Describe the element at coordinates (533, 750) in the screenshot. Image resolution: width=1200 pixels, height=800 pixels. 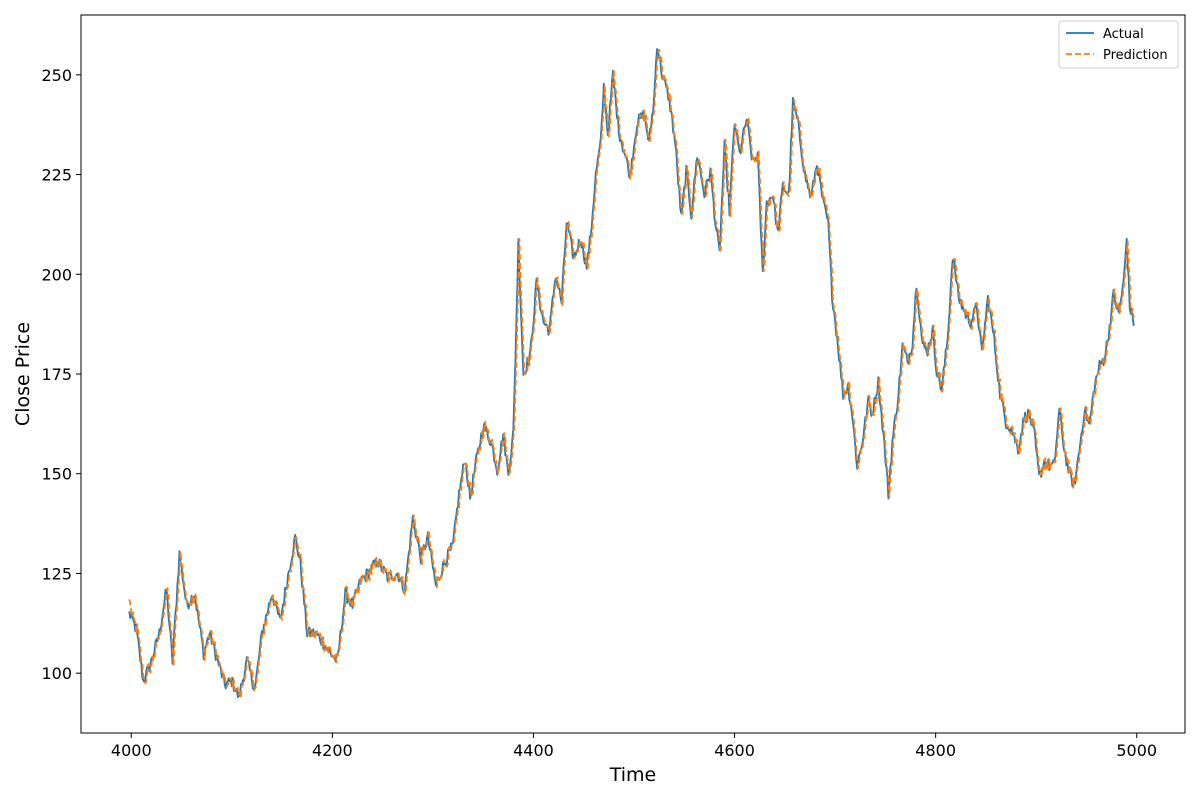
I see `x-tick-label: 4400` at that location.